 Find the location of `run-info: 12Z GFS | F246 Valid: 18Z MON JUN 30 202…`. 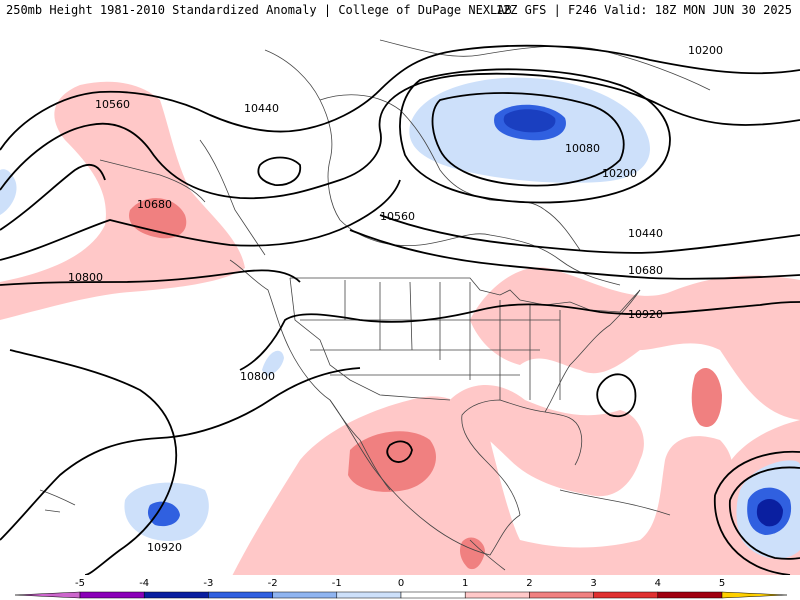

run-info: 12Z GFS | F246 Valid: 18Z MON JUN 30 202… is located at coordinates (643, 10).